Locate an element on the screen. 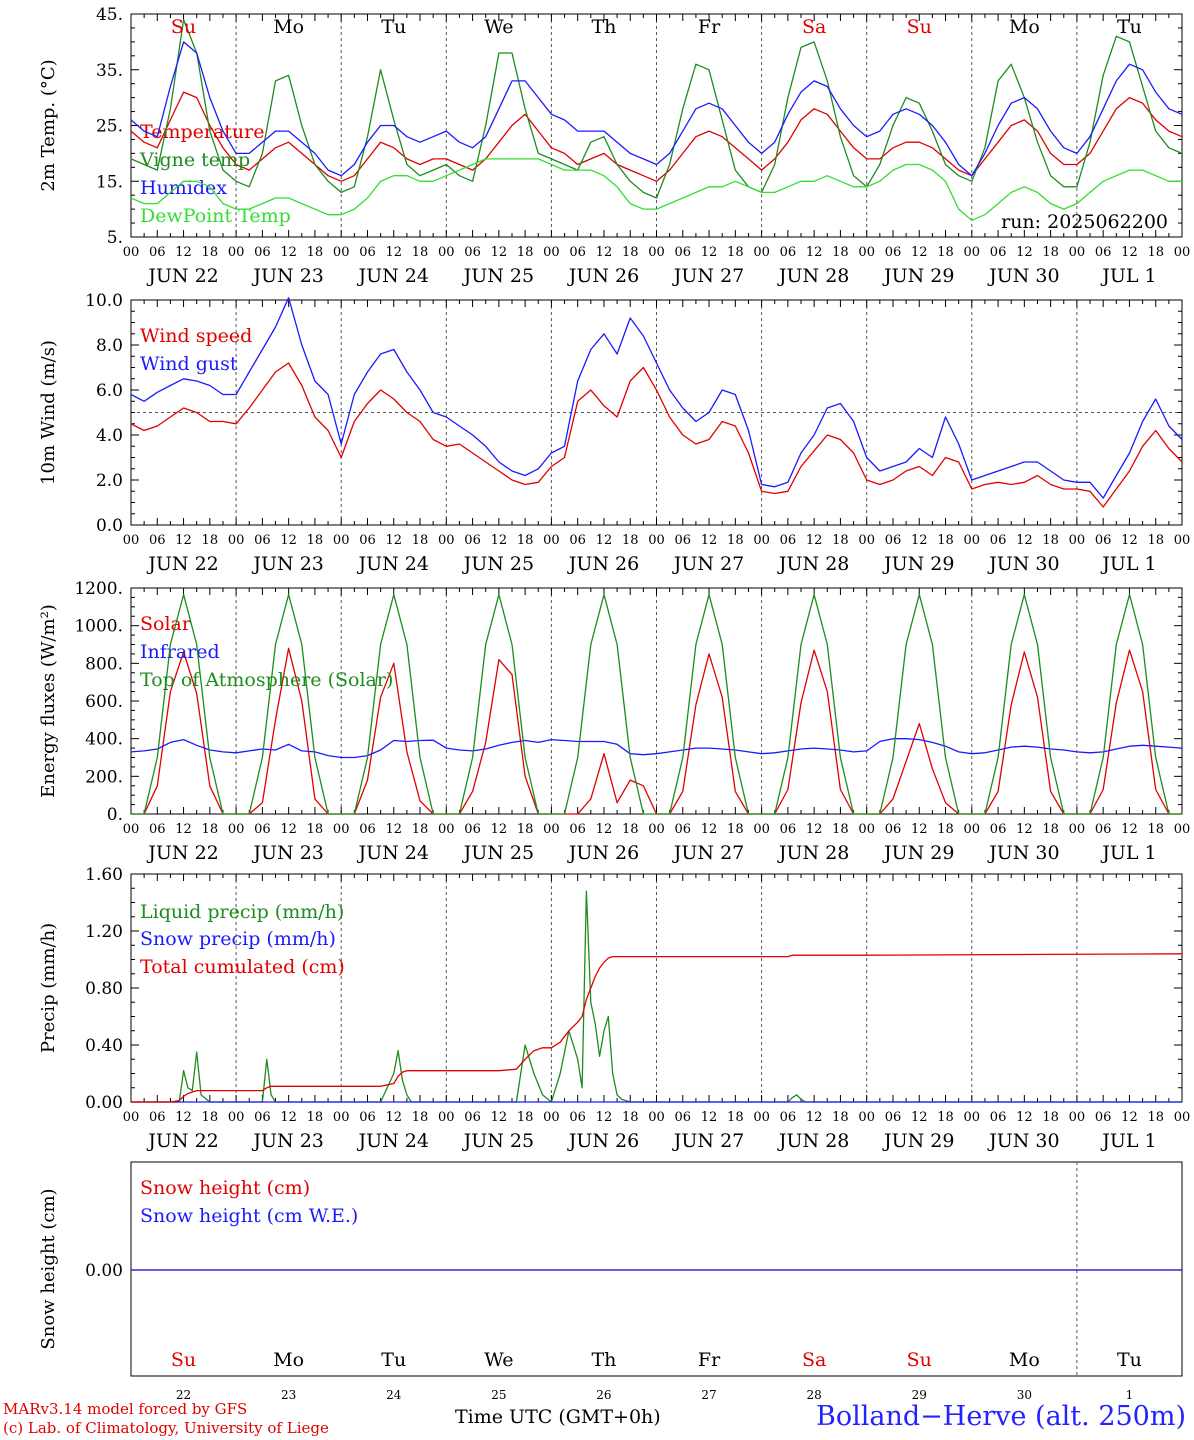 The width and height of the screenshot is (1194, 1440). legend-entry: Snow height (cm W.E.) is located at coordinates (249, 1216).